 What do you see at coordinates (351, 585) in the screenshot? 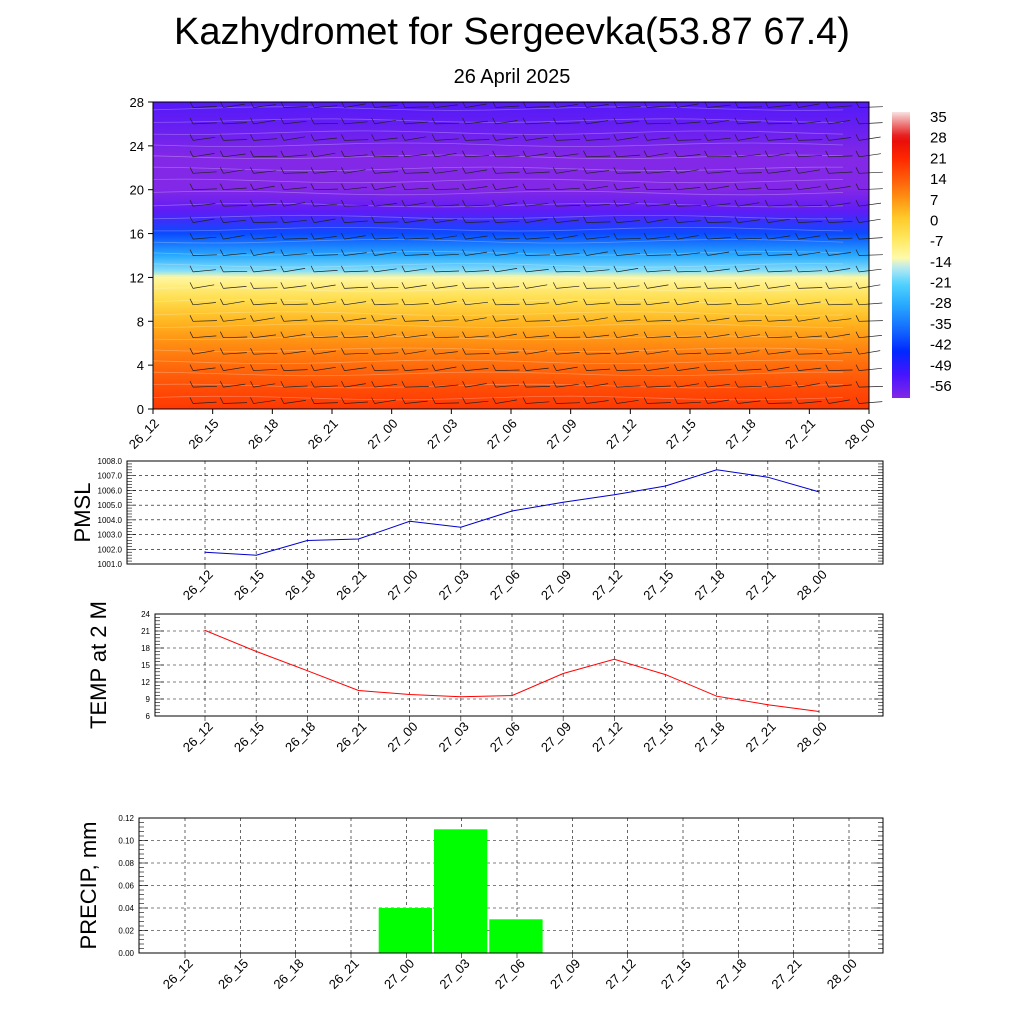
I see `pmsl-xtick-label: 26_21` at bounding box center [351, 585].